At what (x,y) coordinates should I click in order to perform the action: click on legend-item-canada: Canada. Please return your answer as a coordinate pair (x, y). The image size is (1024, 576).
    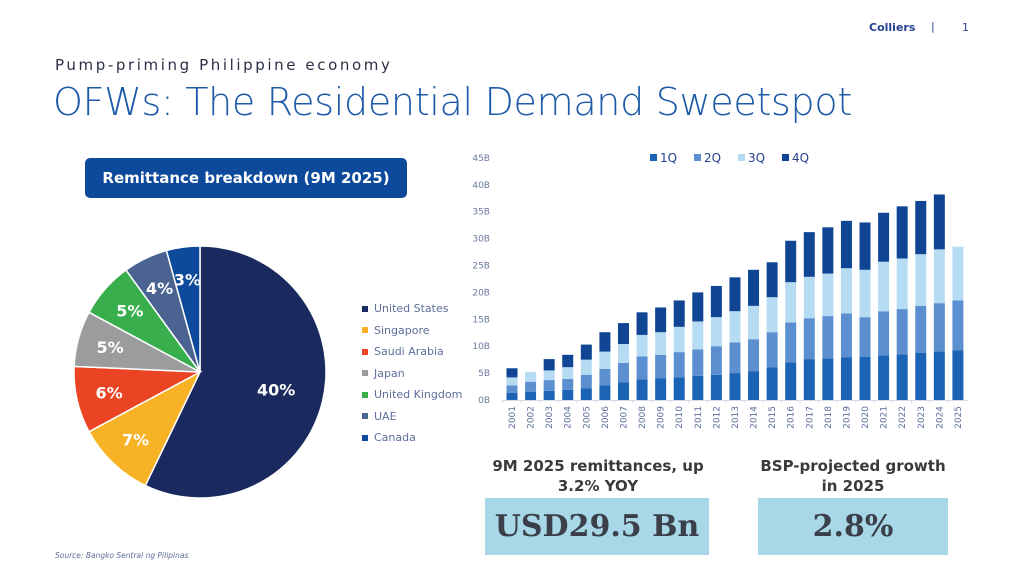
    Looking at the image, I should click on (412, 438).